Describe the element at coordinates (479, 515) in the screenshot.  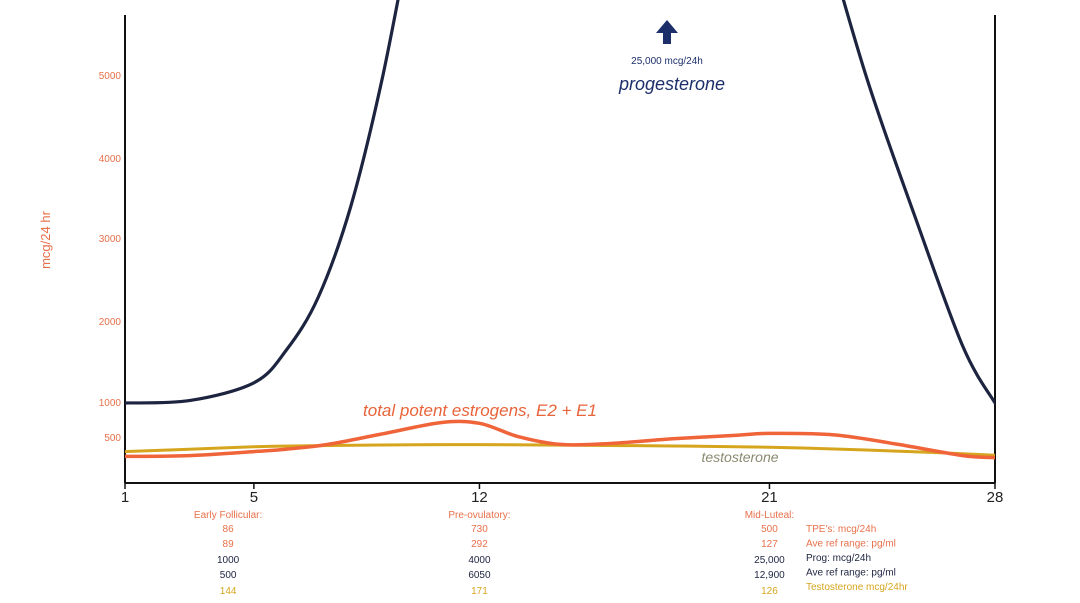
I see `table-column-header: Pre-ovulatory:` at that location.